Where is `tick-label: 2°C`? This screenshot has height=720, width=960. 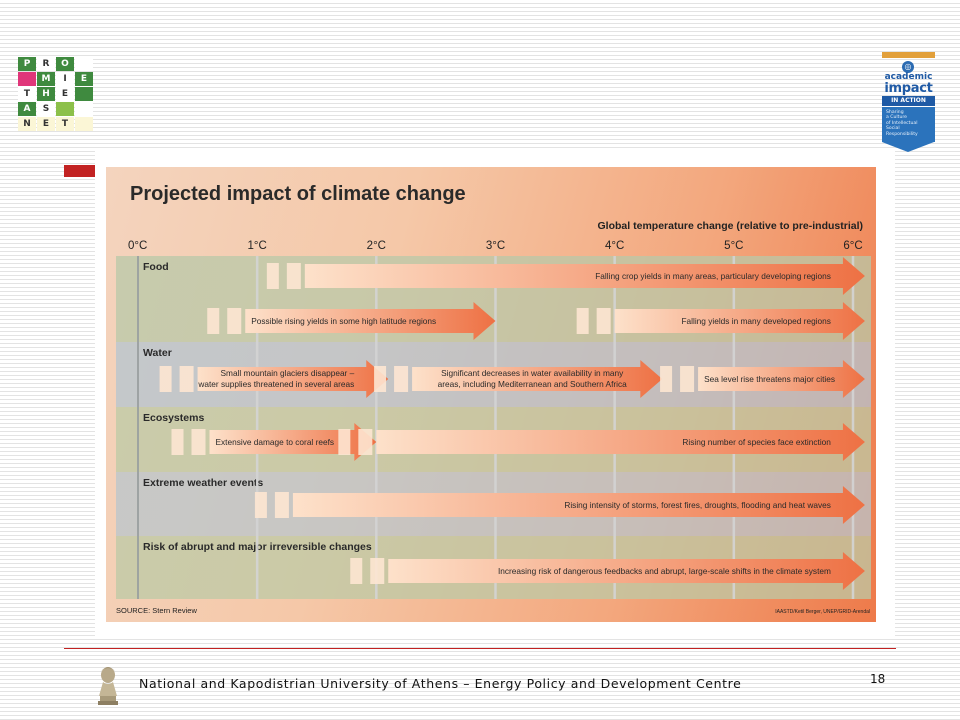 tick-label: 2°C is located at coordinates (376, 246).